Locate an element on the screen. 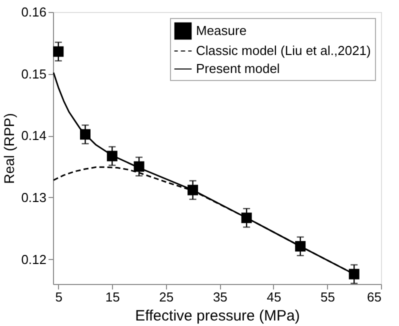 Image resolution: width=399 pixels, height=326 pixels. legend-label: Measure is located at coordinates (221, 30).